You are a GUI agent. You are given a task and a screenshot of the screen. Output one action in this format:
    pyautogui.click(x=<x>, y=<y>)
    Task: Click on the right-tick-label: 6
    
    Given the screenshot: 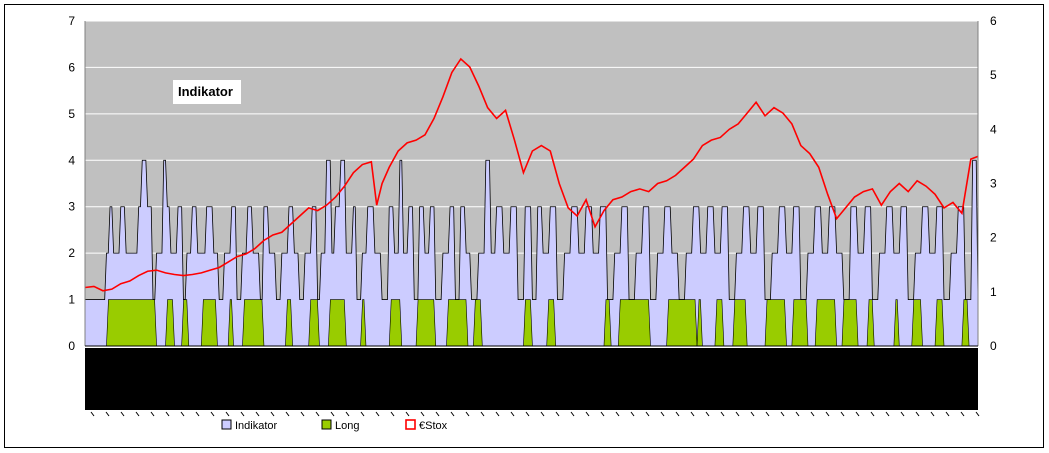 What is the action you would take?
    pyautogui.click(x=993, y=21)
    